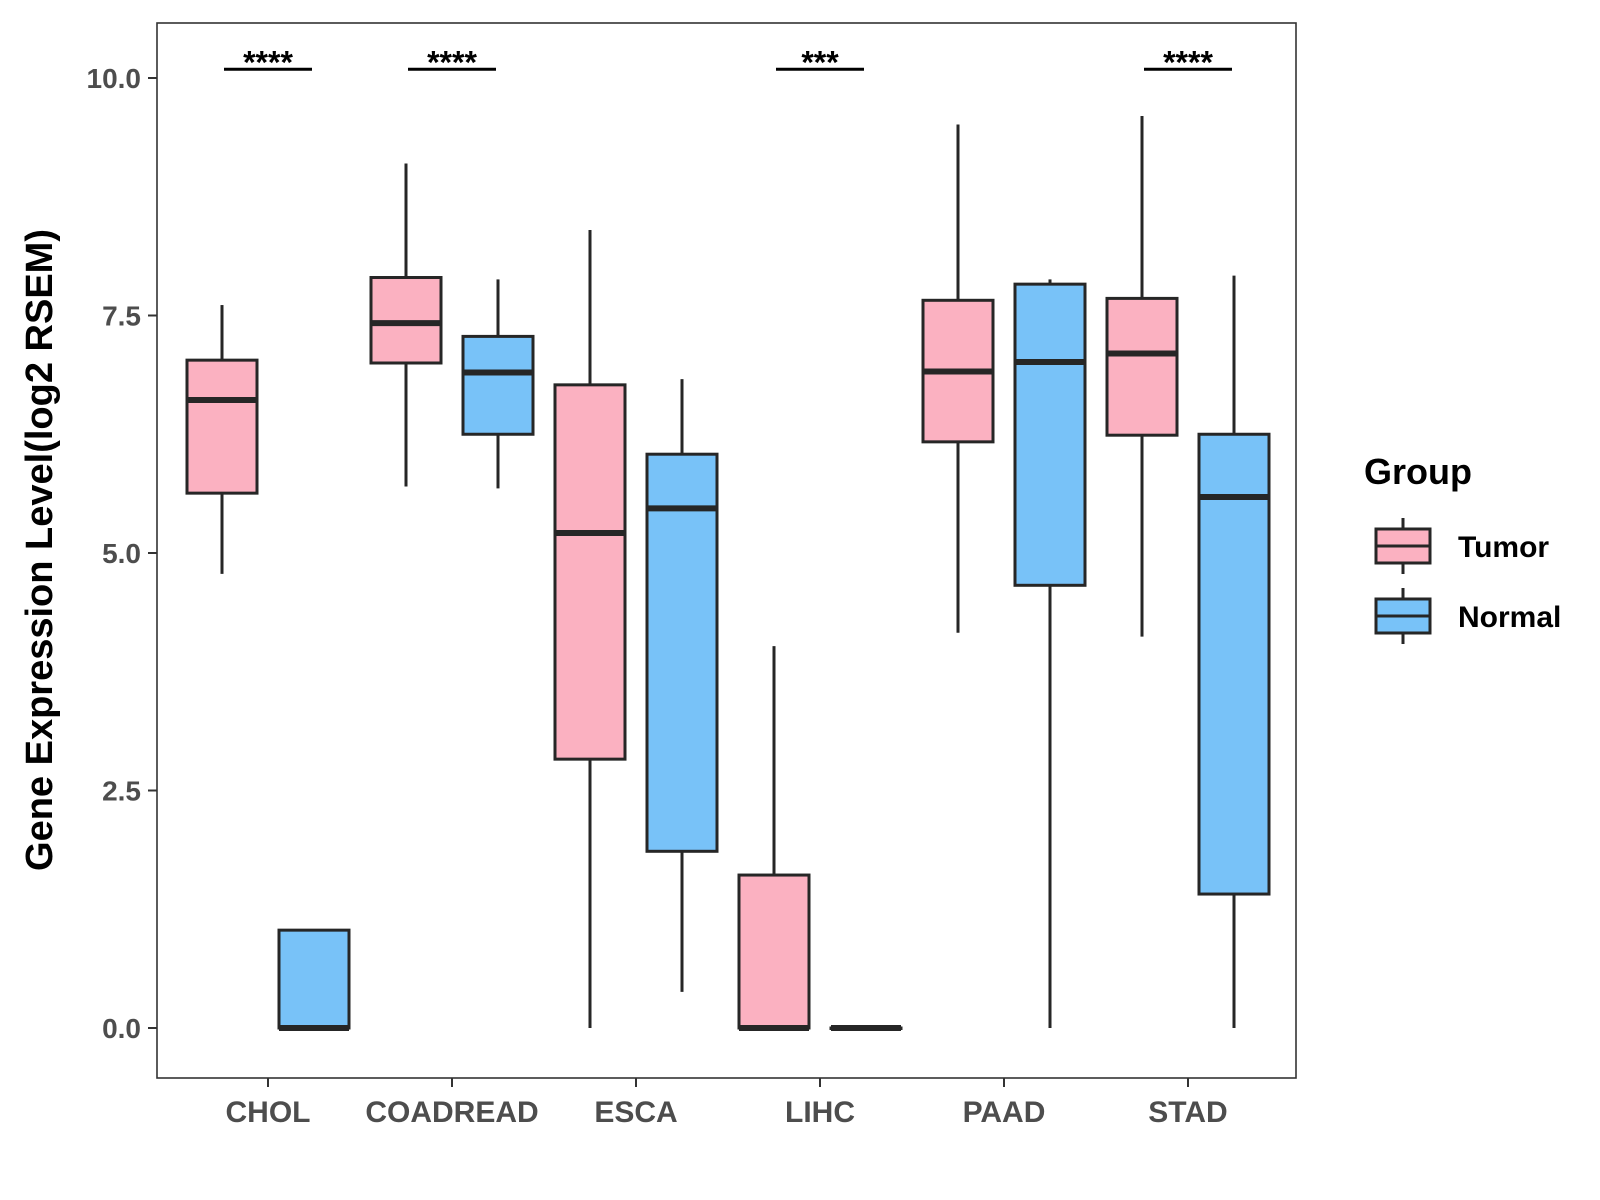 The width and height of the screenshot is (1600, 1200). Describe the element at coordinates (121, 791) in the screenshot. I see `y-tick-label: 2.5` at that location.